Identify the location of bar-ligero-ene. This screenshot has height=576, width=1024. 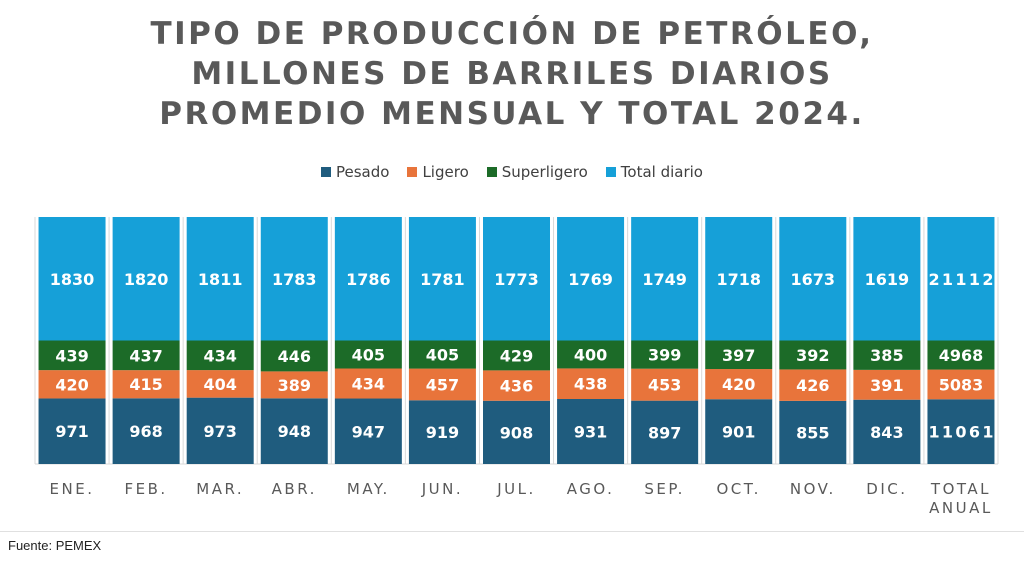
(72, 384).